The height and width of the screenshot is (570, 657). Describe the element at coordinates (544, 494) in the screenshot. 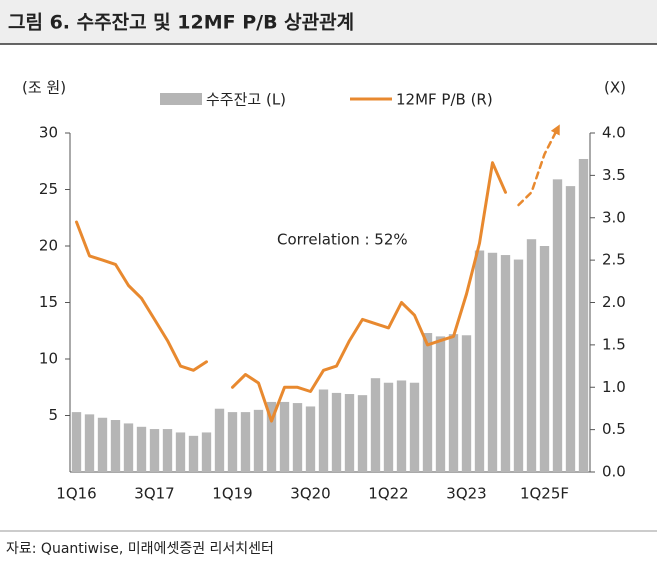

I see `x-tick-label: 1Q25F` at that location.